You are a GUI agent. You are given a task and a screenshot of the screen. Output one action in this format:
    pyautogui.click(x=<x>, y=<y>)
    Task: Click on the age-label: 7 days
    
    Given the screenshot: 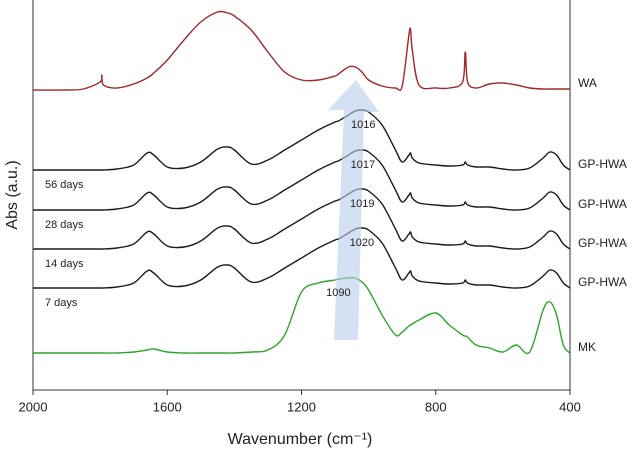 What is the action you would take?
    pyautogui.click(x=61, y=303)
    